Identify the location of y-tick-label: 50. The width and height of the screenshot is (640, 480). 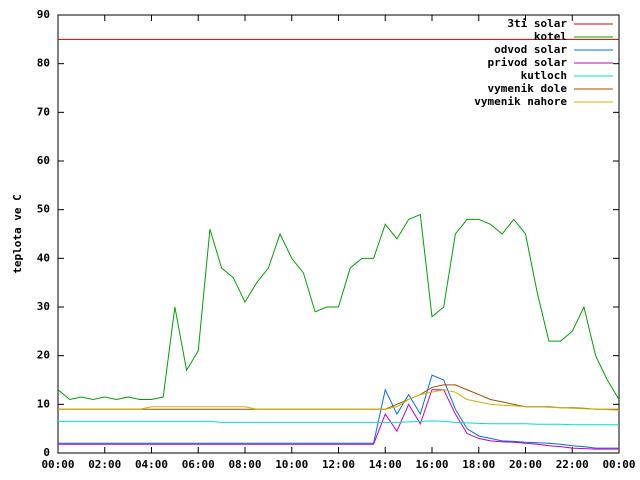
(43, 209).